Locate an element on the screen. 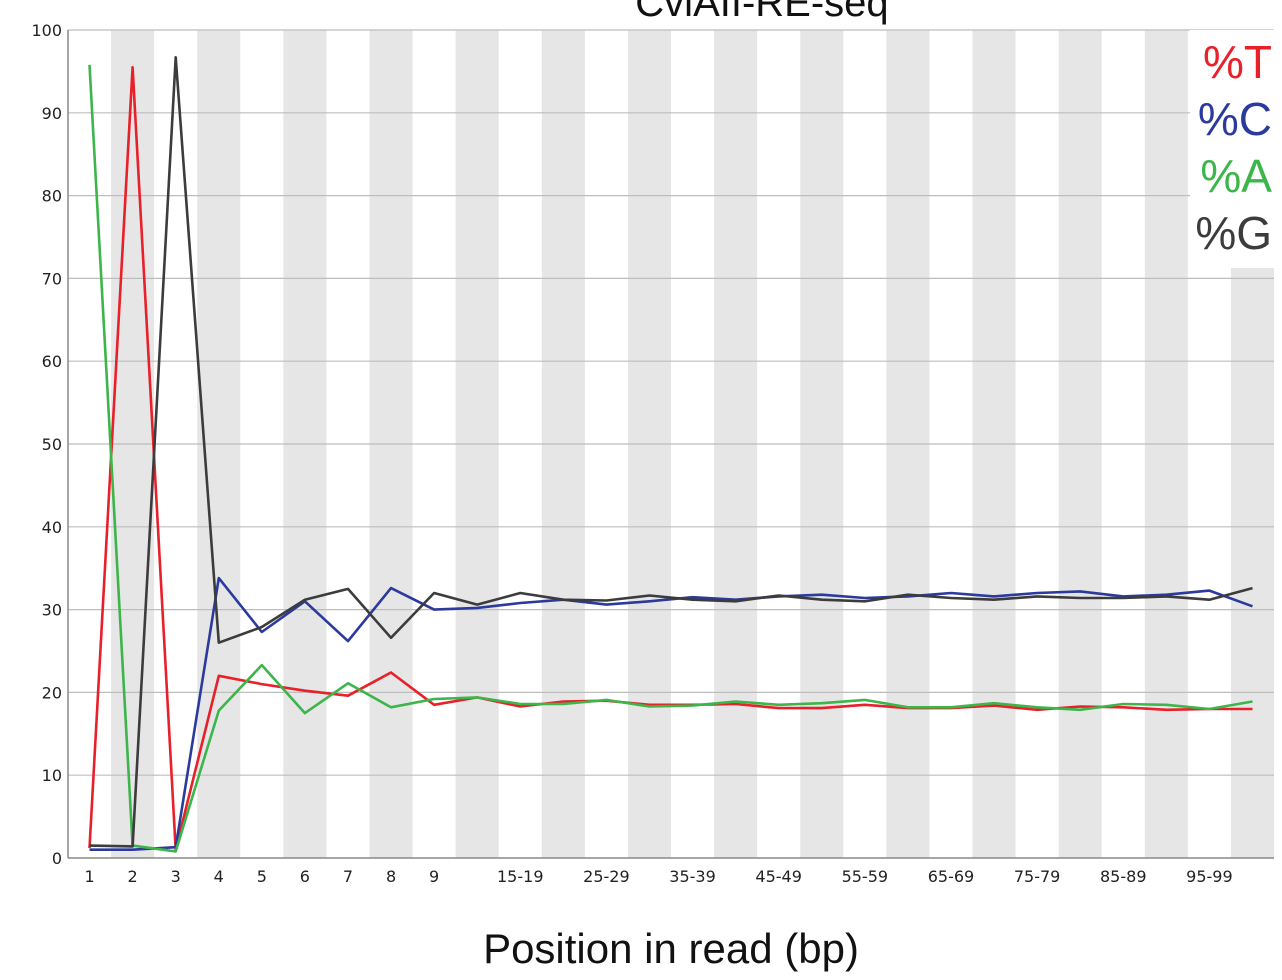 The height and width of the screenshot is (980, 1282). legend-entry-pct-c: %C is located at coordinates (1235, 119).